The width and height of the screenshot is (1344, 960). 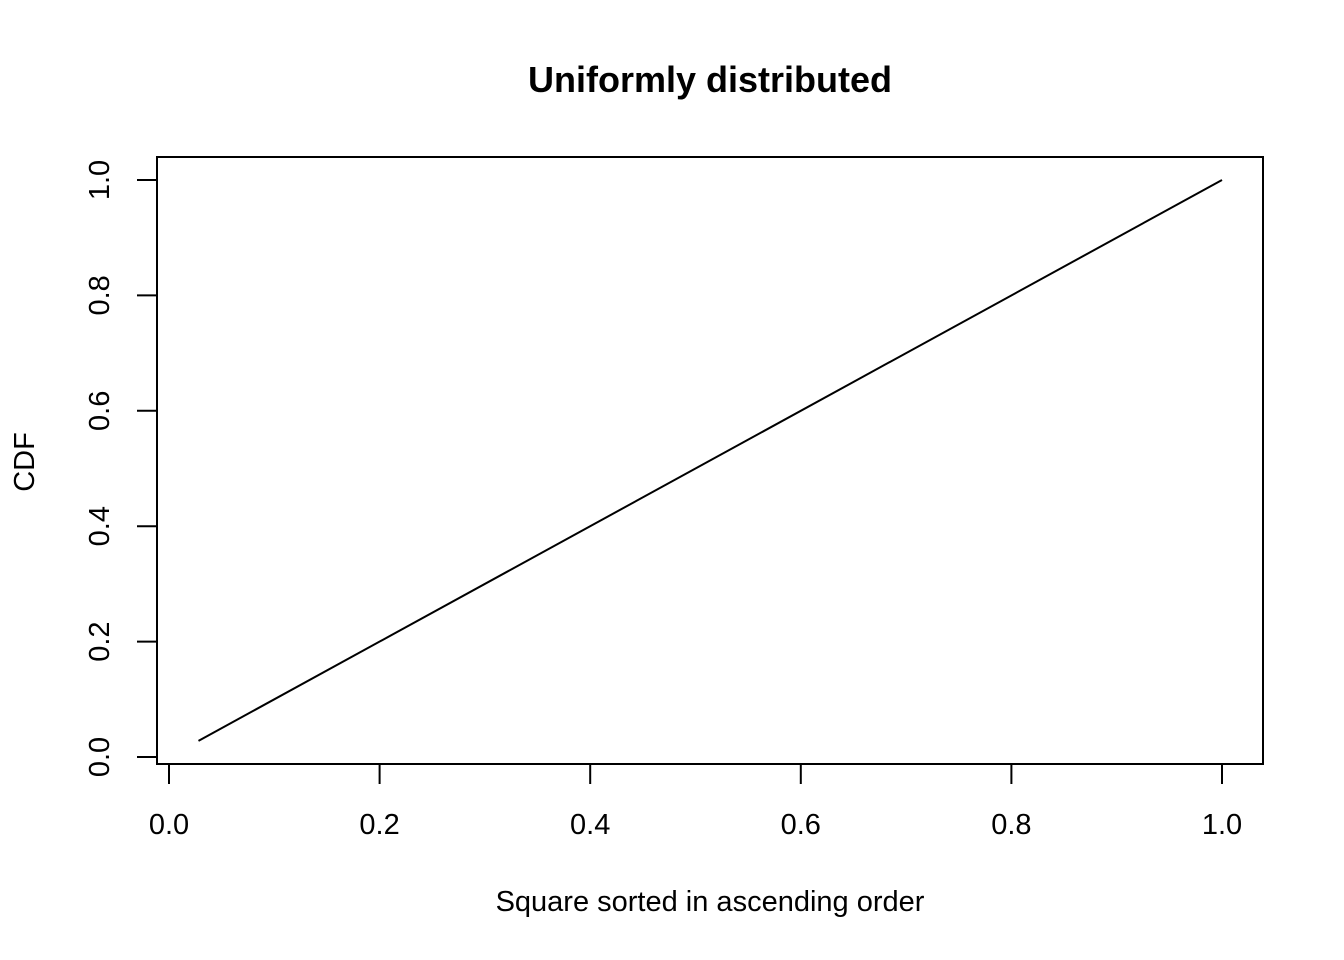 What do you see at coordinates (100, 526) in the screenshot?
I see `y-tick-label: 0.4` at bounding box center [100, 526].